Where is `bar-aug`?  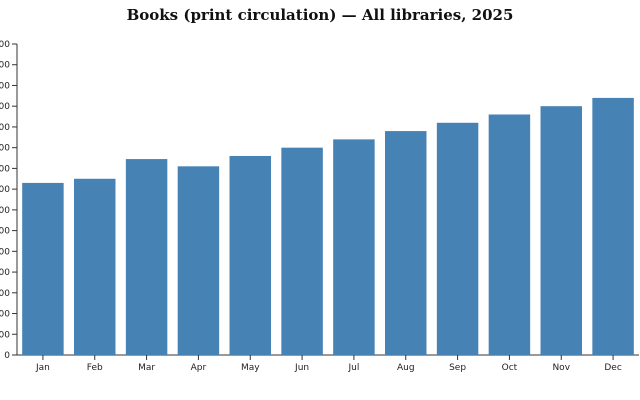
bar-aug is located at coordinates (406, 243).